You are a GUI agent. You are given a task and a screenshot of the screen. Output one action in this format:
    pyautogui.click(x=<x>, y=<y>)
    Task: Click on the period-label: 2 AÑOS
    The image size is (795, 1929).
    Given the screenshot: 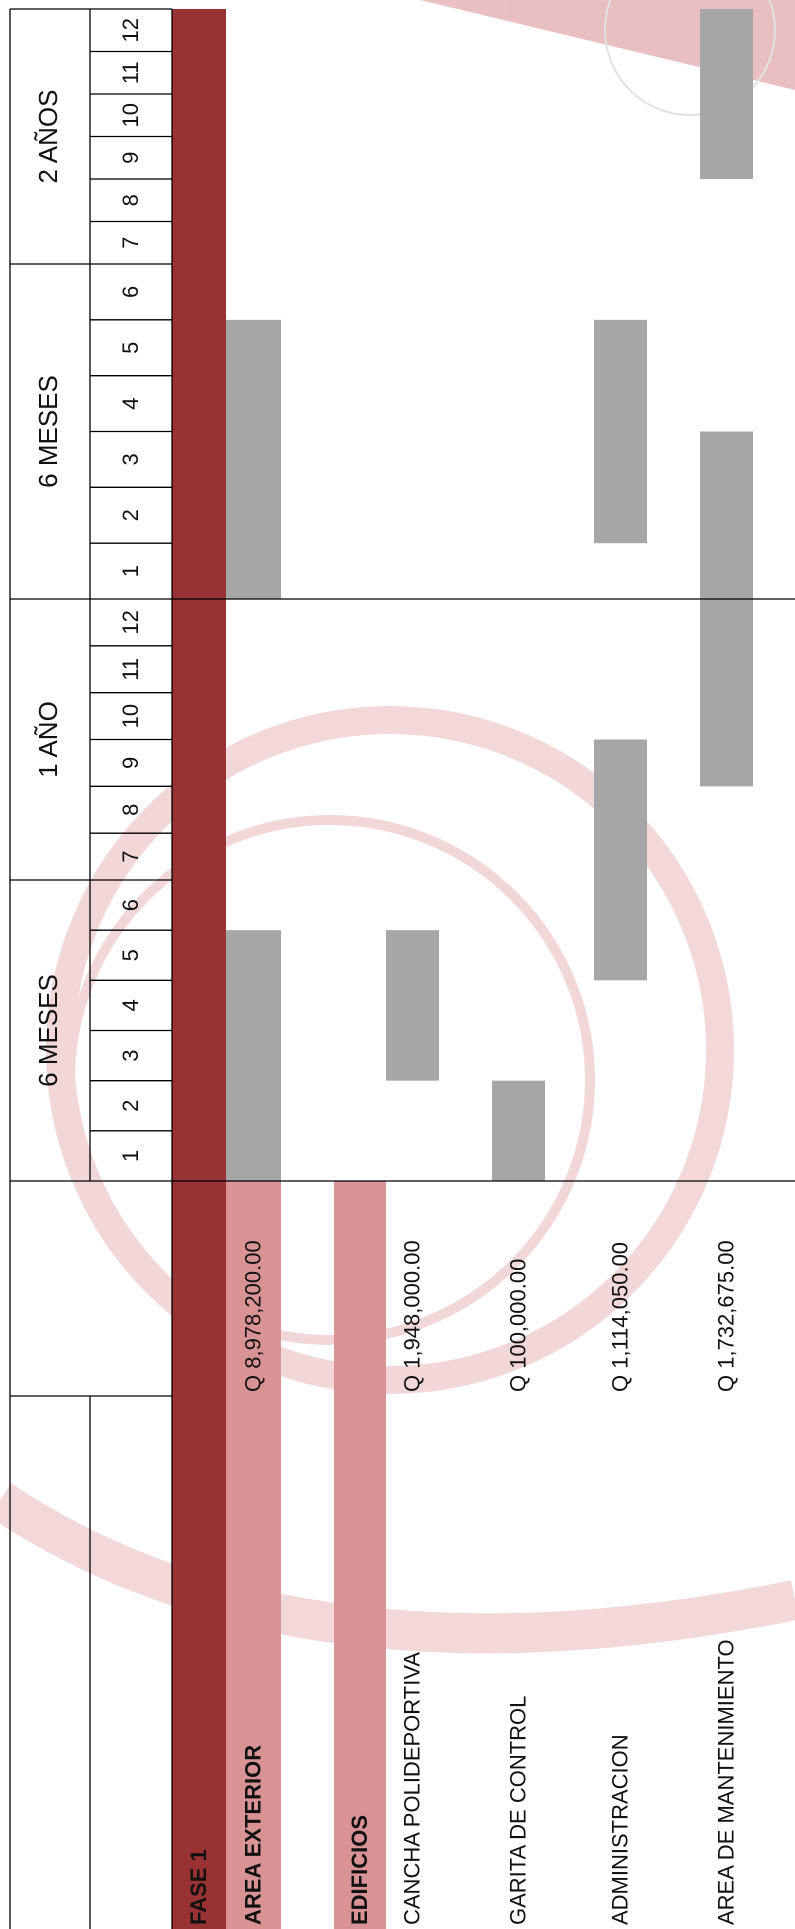 What is the action you would take?
    pyautogui.click(x=48, y=137)
    